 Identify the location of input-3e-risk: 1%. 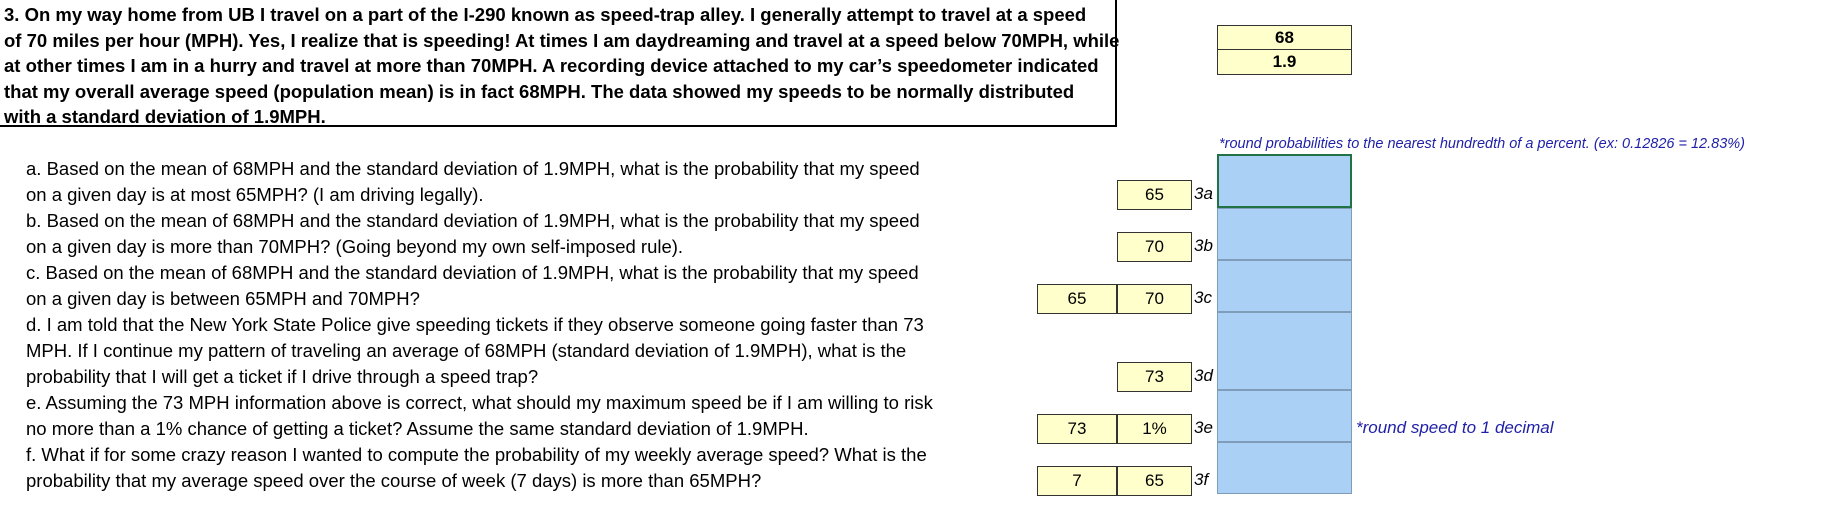
(1154, 429).